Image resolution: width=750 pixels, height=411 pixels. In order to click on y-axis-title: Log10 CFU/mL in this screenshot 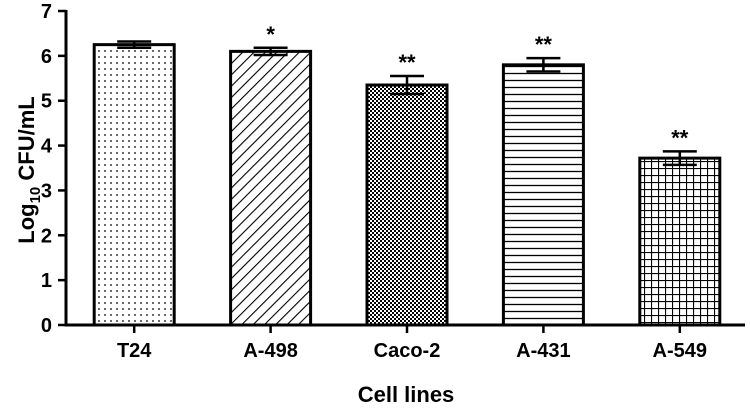, I will do `click(29, 169)`.